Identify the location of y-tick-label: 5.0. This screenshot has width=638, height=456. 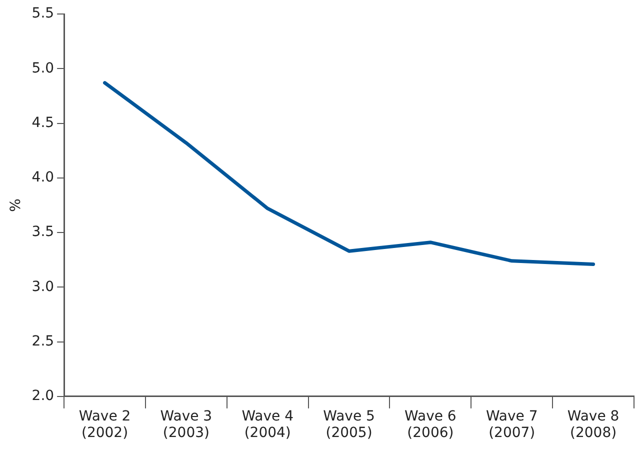
(43, 68).